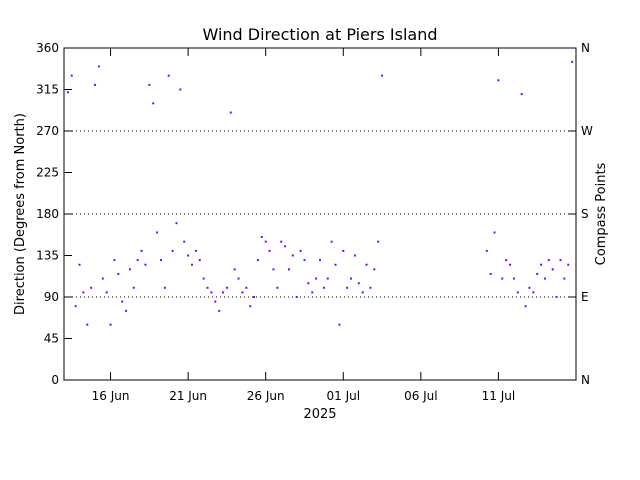 The height and width of the screenshot is (480, 640). Describe the element at coordinates (47, 214) in the screenshot. I see `y-tick-label: 180` at that location.